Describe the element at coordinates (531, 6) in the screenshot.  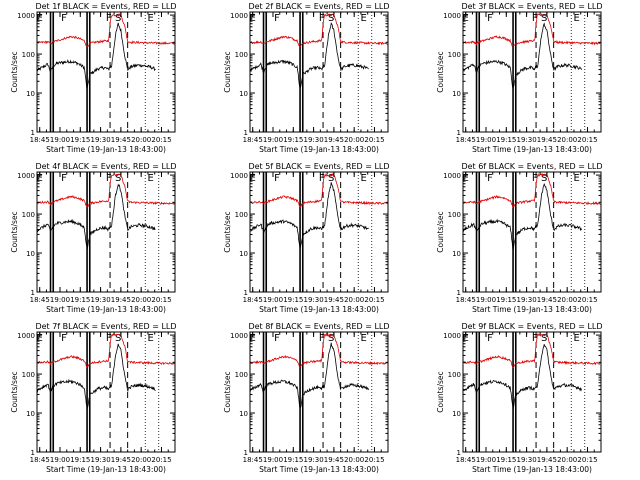
I see `panel-title: Det 3f BLACK = Events, RED = LLD` at that location.